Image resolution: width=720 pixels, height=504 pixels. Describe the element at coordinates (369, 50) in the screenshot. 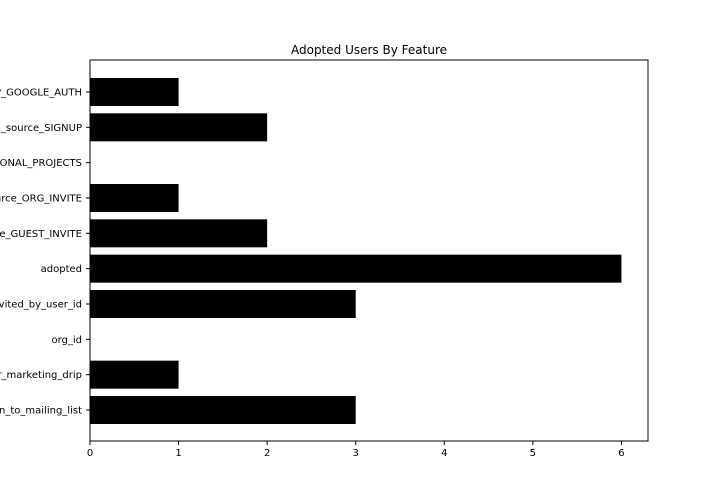

I see `chart-title: Adopted Users By Feature` at that location.